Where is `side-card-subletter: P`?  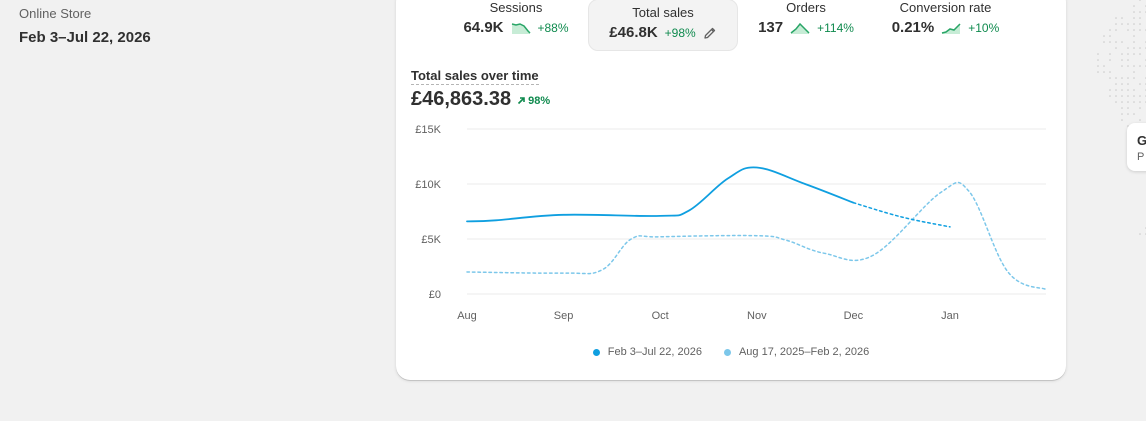 side-card-subletter: P is located at coordinates (1140, 157).